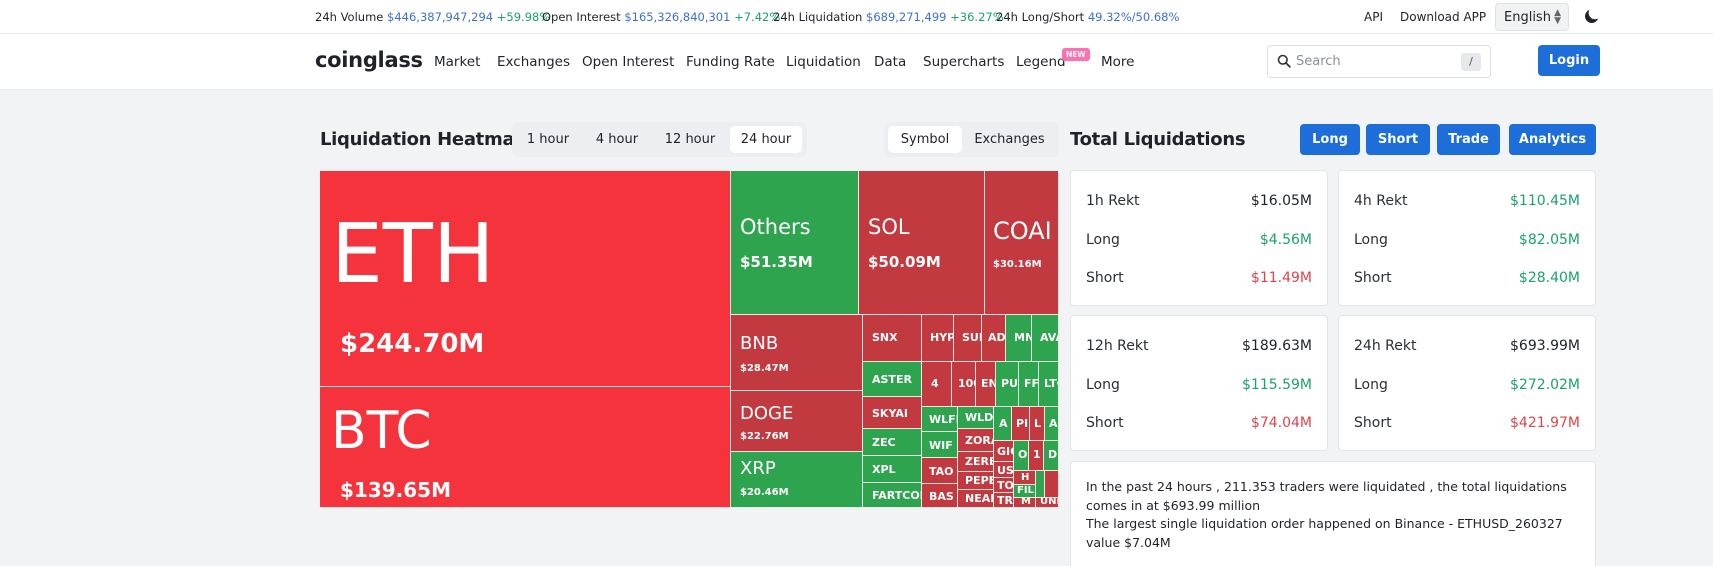  I want to click on tile-near: NEAR, so click(976, 499).